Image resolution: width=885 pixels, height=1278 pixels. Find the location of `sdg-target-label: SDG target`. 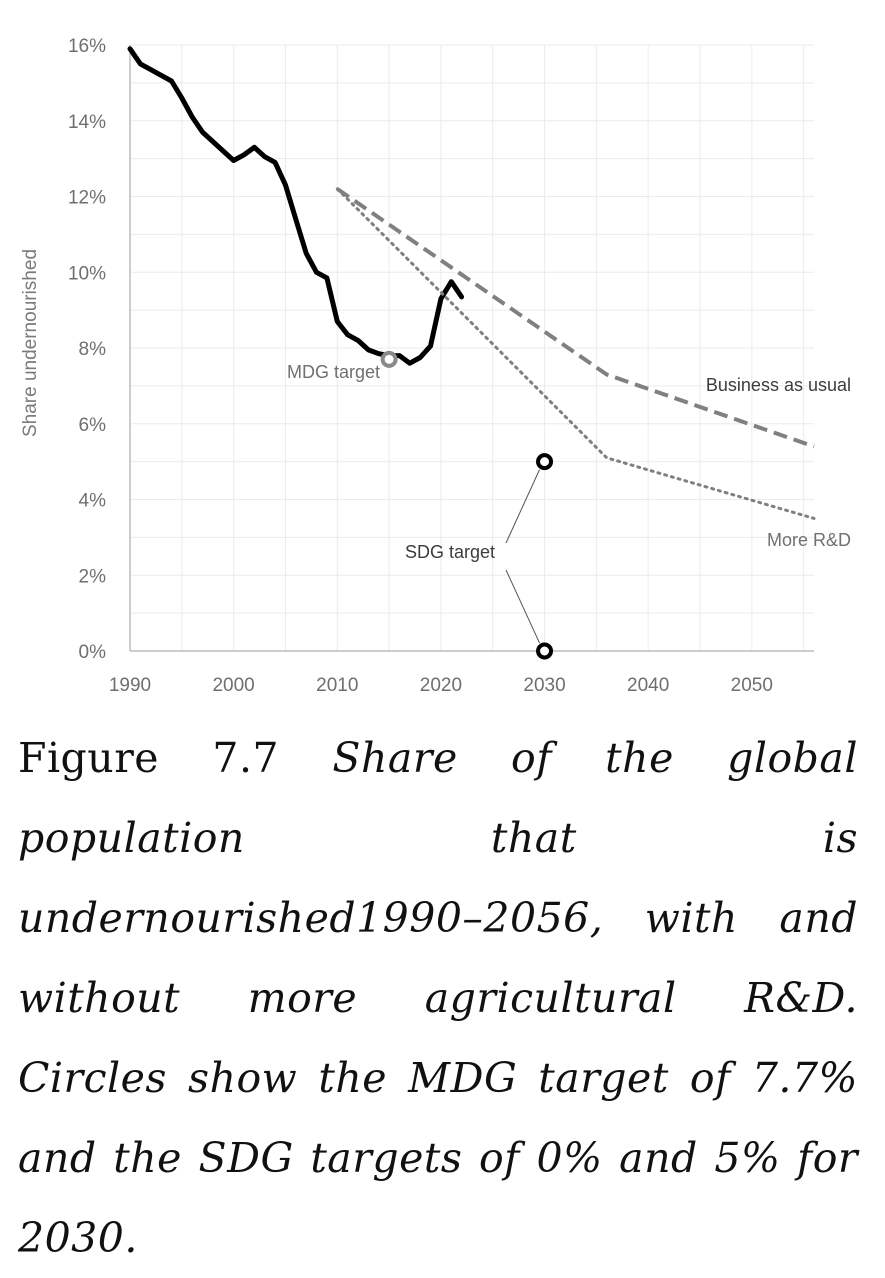

sdg-target-label: SDG target is located at coordinates (450, 552).